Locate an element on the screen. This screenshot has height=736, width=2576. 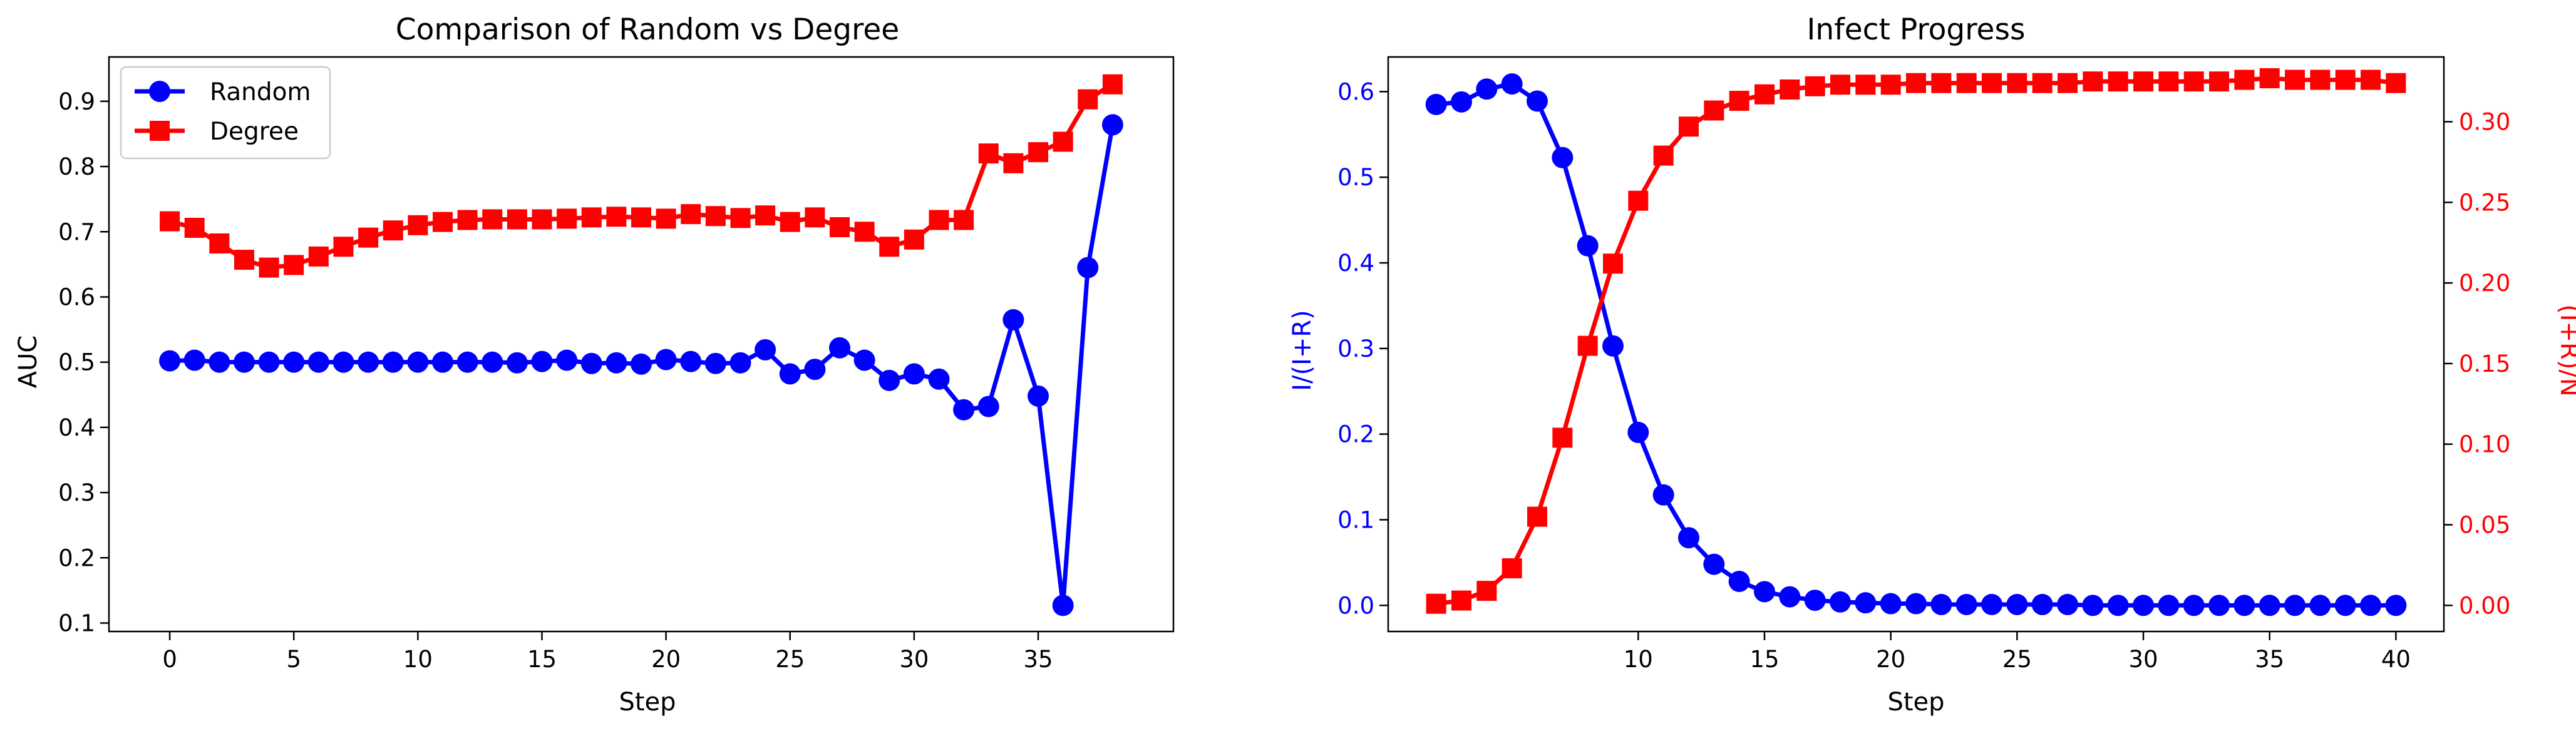
right-y-tick-label: 0.00 is located at coordinates (2485, 605).